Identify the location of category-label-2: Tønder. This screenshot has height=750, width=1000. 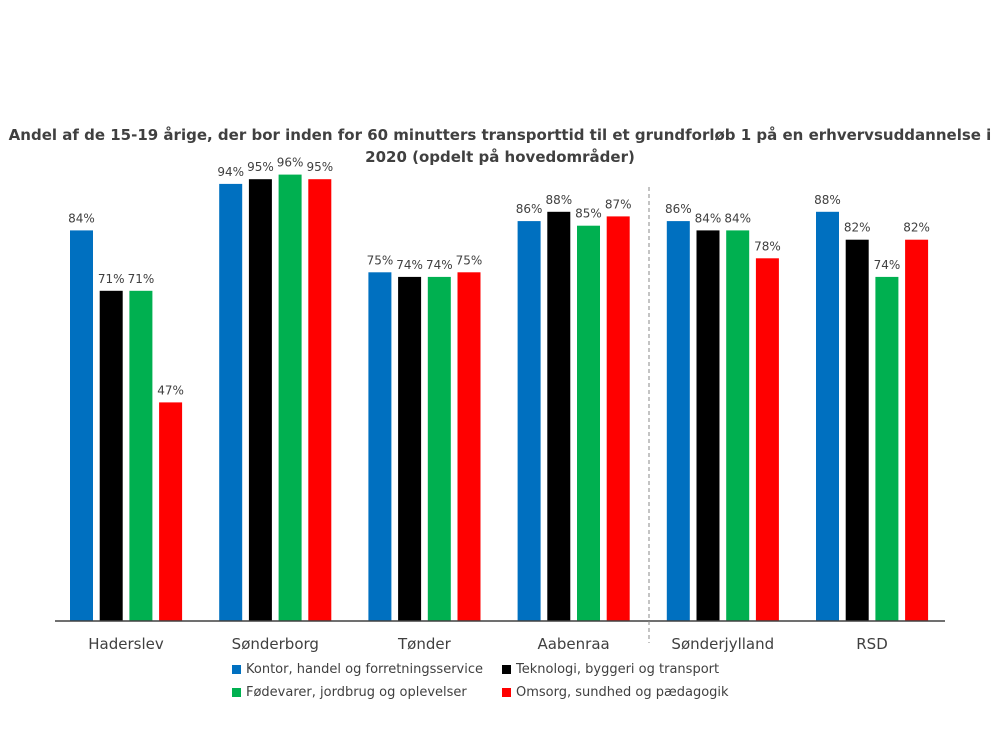
(424, 644).